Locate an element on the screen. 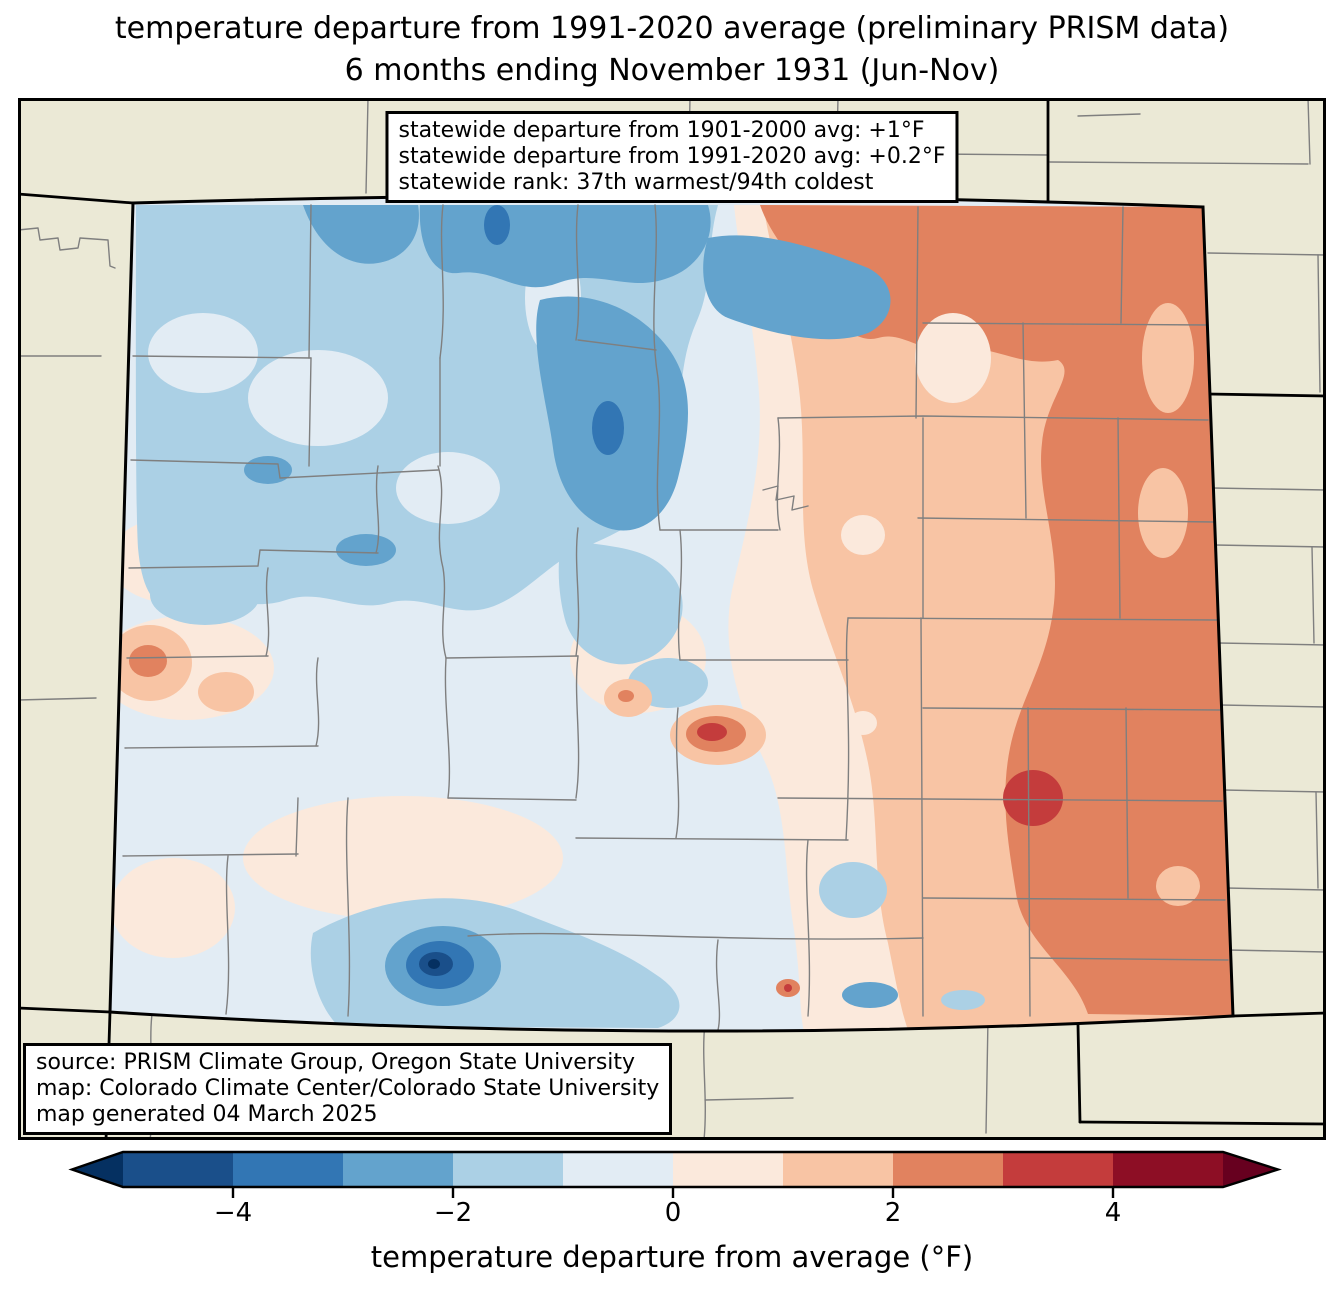  colorbar-tick-label: 4 is located at coordinates (1113, 1213).